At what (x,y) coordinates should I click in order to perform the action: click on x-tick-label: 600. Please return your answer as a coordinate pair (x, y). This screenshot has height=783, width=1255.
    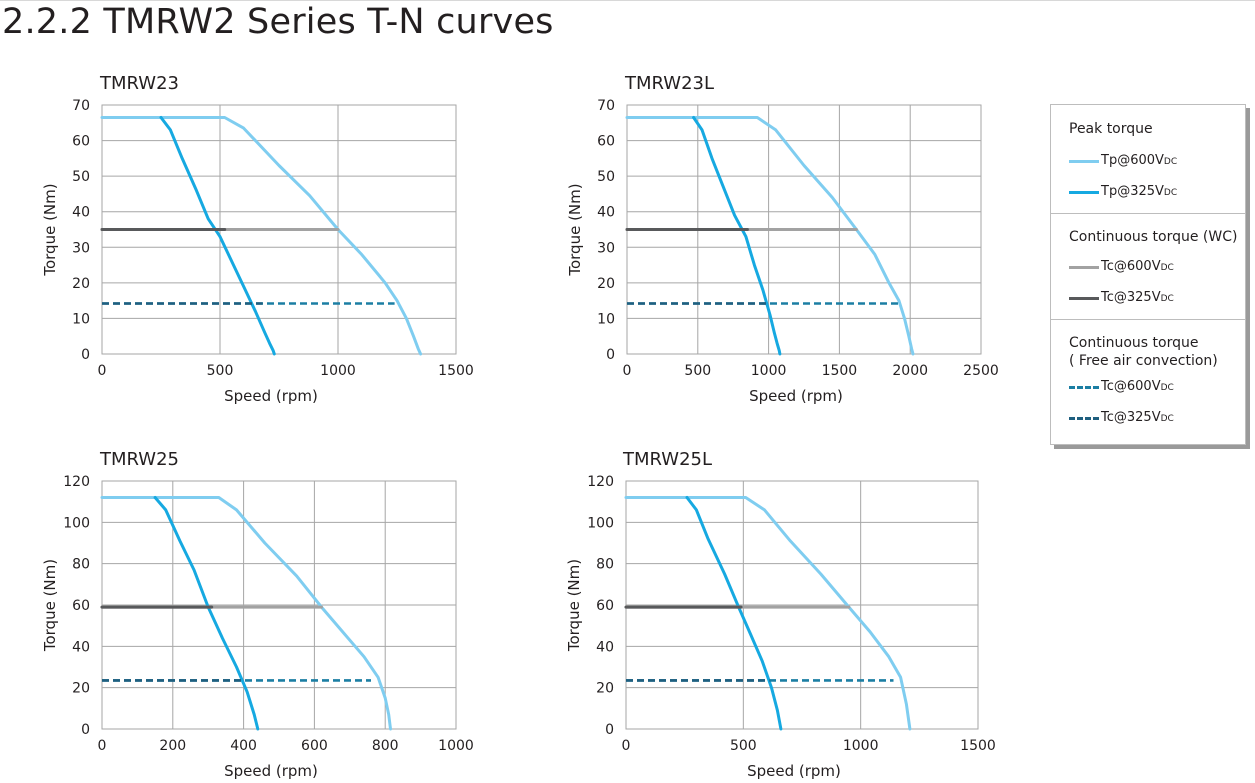
    Looking at the image, I should click on (314, 746).